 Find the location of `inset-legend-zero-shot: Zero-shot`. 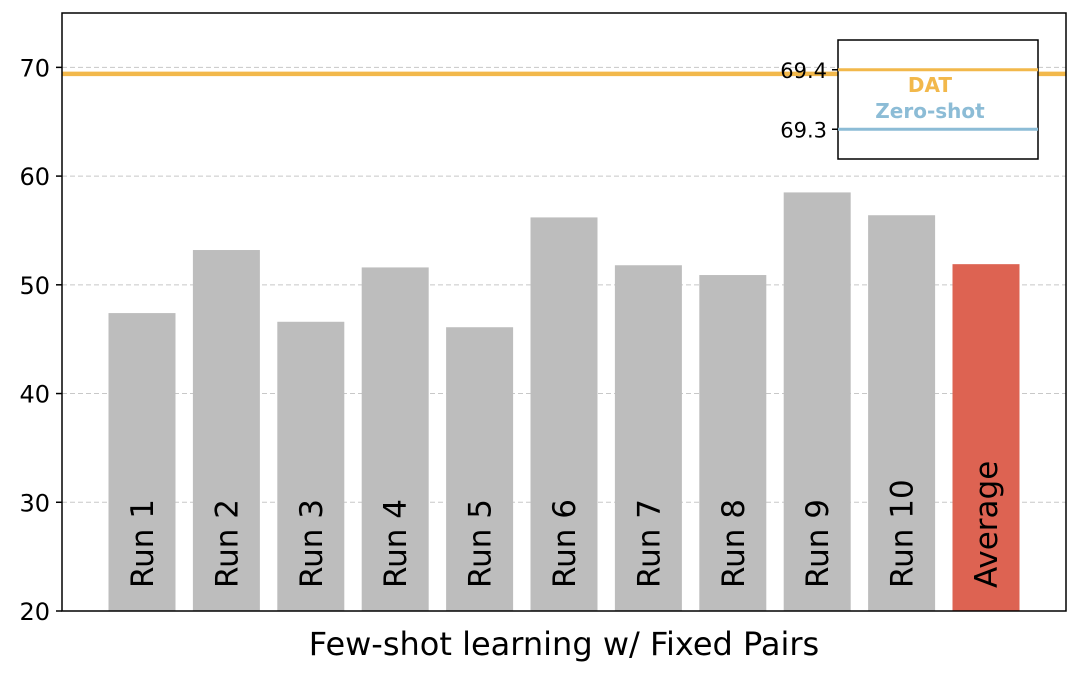

inset-legend-zero-shot: Zero-shot is located at coordinates (930, 111).